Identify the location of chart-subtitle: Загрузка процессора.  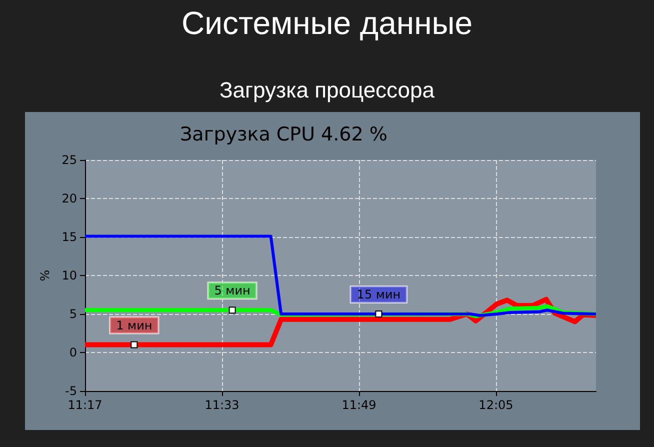
(327, 90).